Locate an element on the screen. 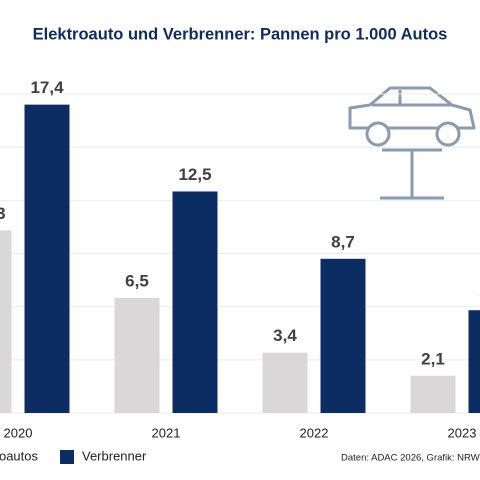 The image size is (480, 480). x-tick-label: 2023 is located at coordinates (462, 432).